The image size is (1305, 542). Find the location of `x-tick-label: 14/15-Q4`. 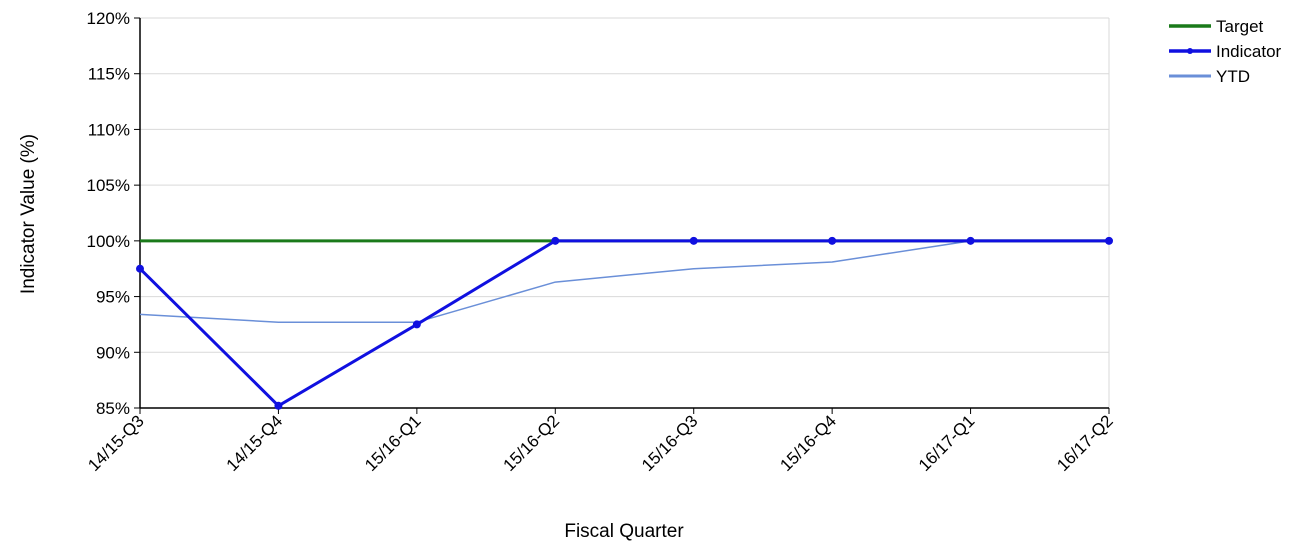

x-tick-label: 14/15-Q4 is located at coordinates (255, 443).